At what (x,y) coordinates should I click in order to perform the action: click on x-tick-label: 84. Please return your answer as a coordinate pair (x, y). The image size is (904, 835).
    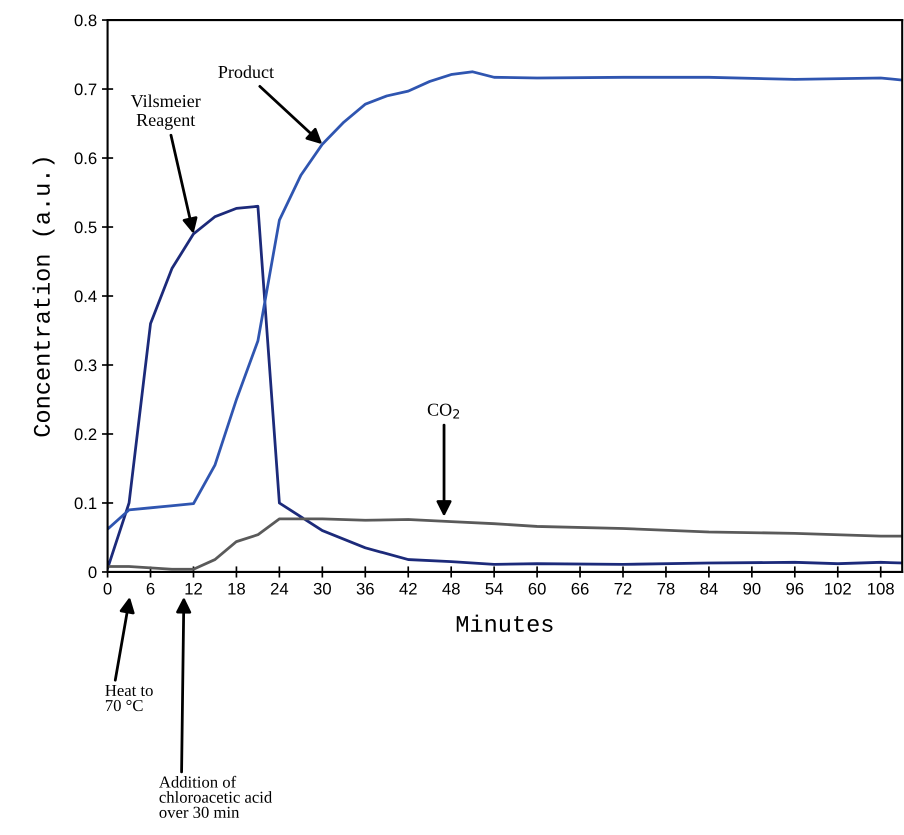
    Looking at the image, I should click on (709, 588).